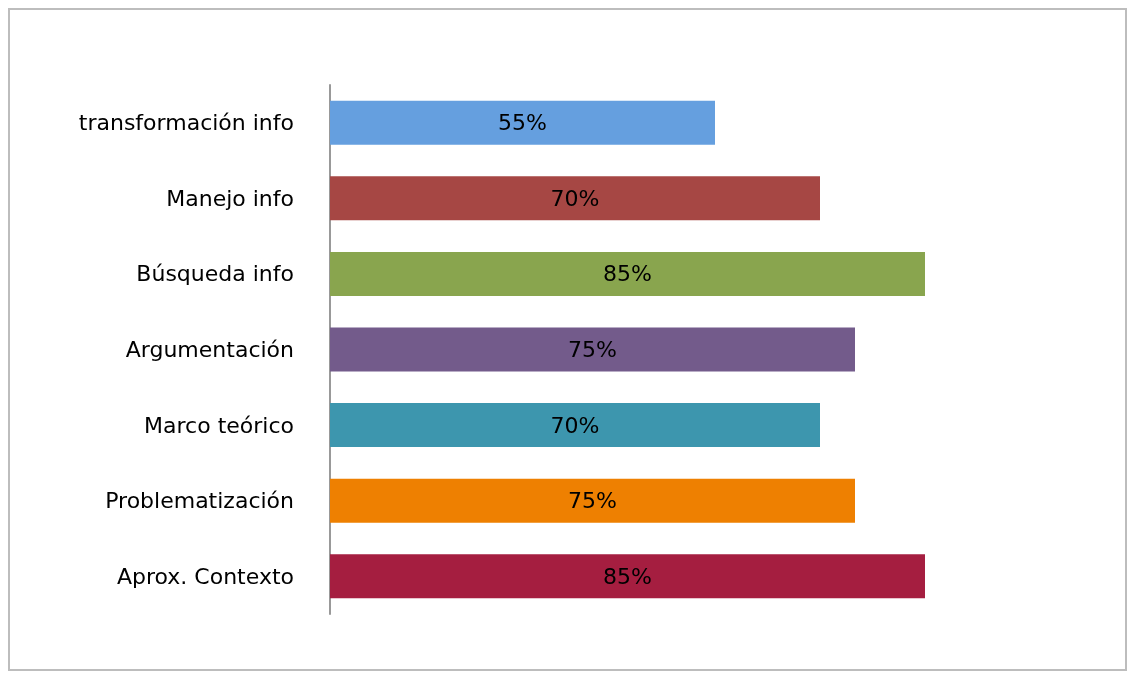  What do you see at coordinates (186, 123) in the screenshot?
I see `y-tick-label: transformación info` at bounding box center [186, 123].